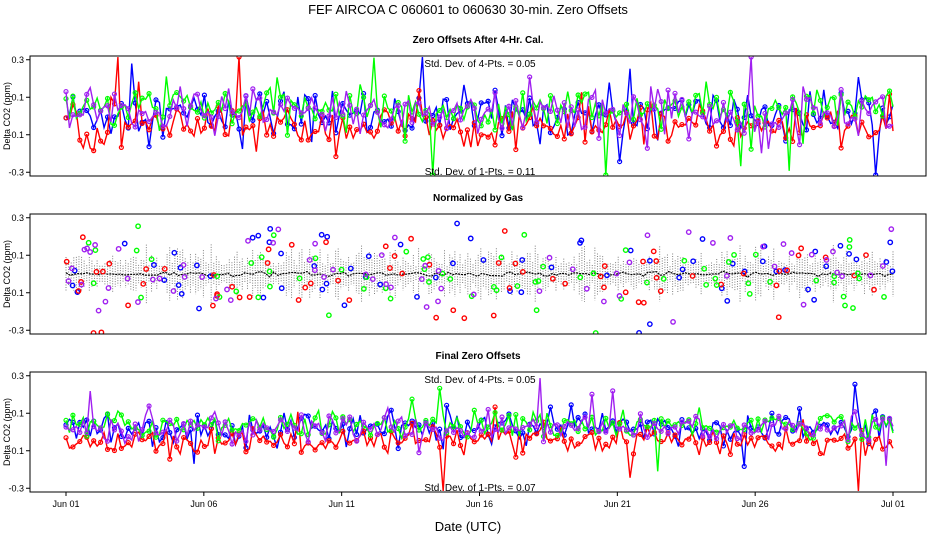 This screenshot has width=936, height=540. Describe the element at coordinates (480, 64) in the screenshot. I see `stddev-4pts-annotation: Std. Dev. of 4-Pts. = 0.05` at that location.